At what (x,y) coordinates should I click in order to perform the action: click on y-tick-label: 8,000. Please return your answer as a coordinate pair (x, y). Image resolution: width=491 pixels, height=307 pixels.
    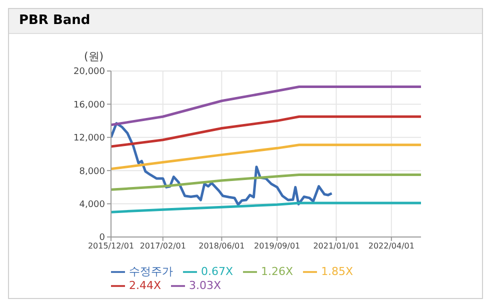
    Looking at the image, I should click on (92, 171).